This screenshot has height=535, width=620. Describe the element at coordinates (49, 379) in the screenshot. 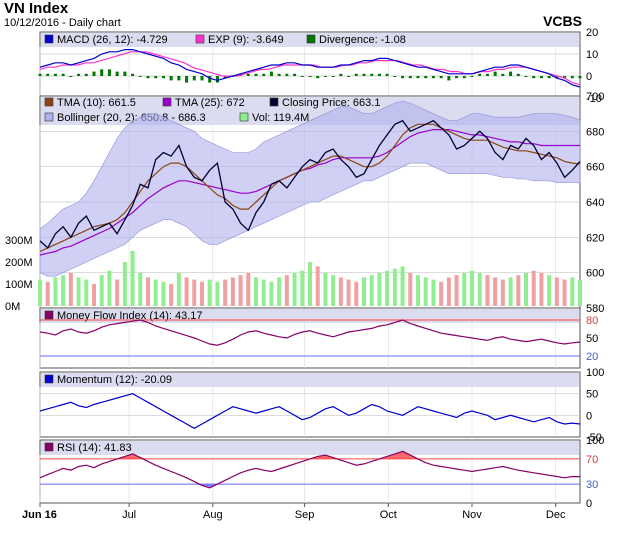

I see `momentum-legend-swatch` at that location.